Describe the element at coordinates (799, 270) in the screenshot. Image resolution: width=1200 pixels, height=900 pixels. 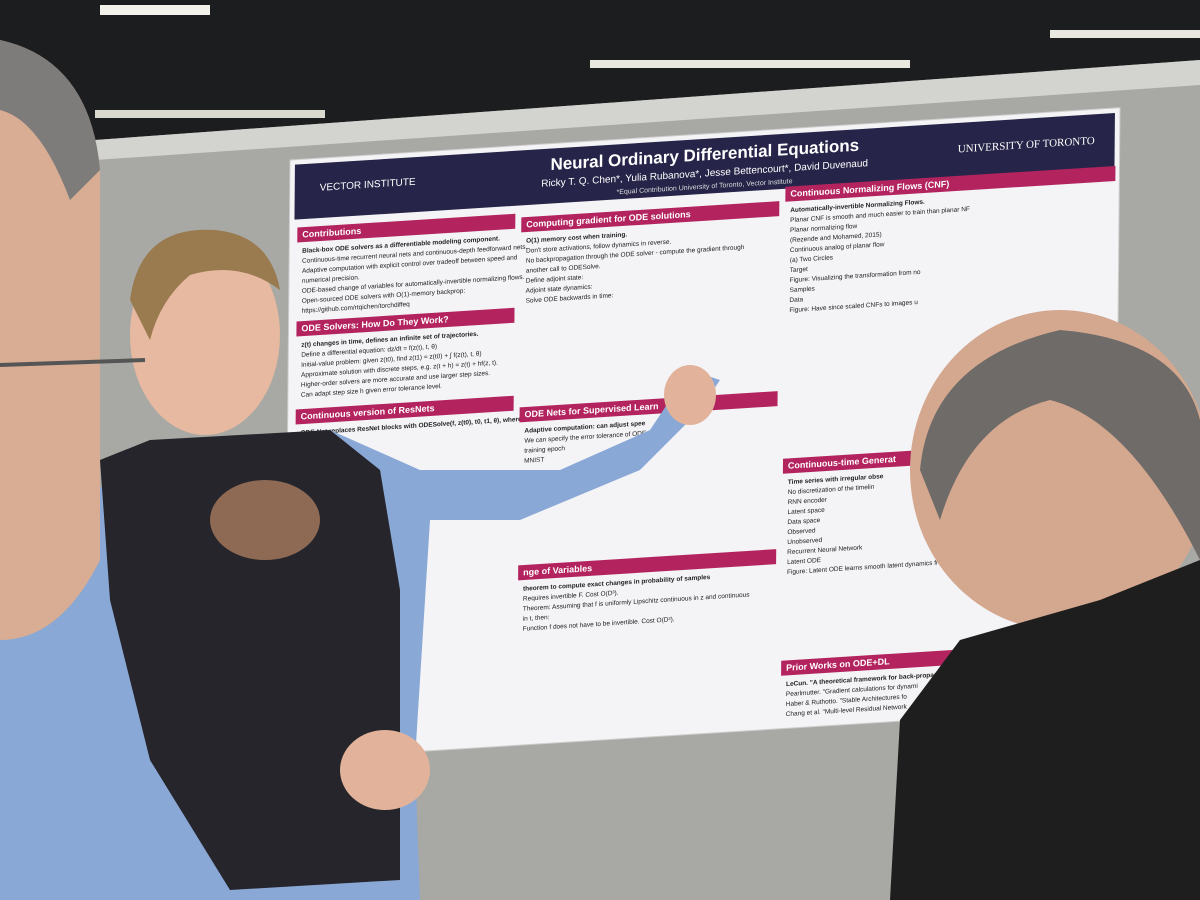
I see `section-text: Target` at that location.